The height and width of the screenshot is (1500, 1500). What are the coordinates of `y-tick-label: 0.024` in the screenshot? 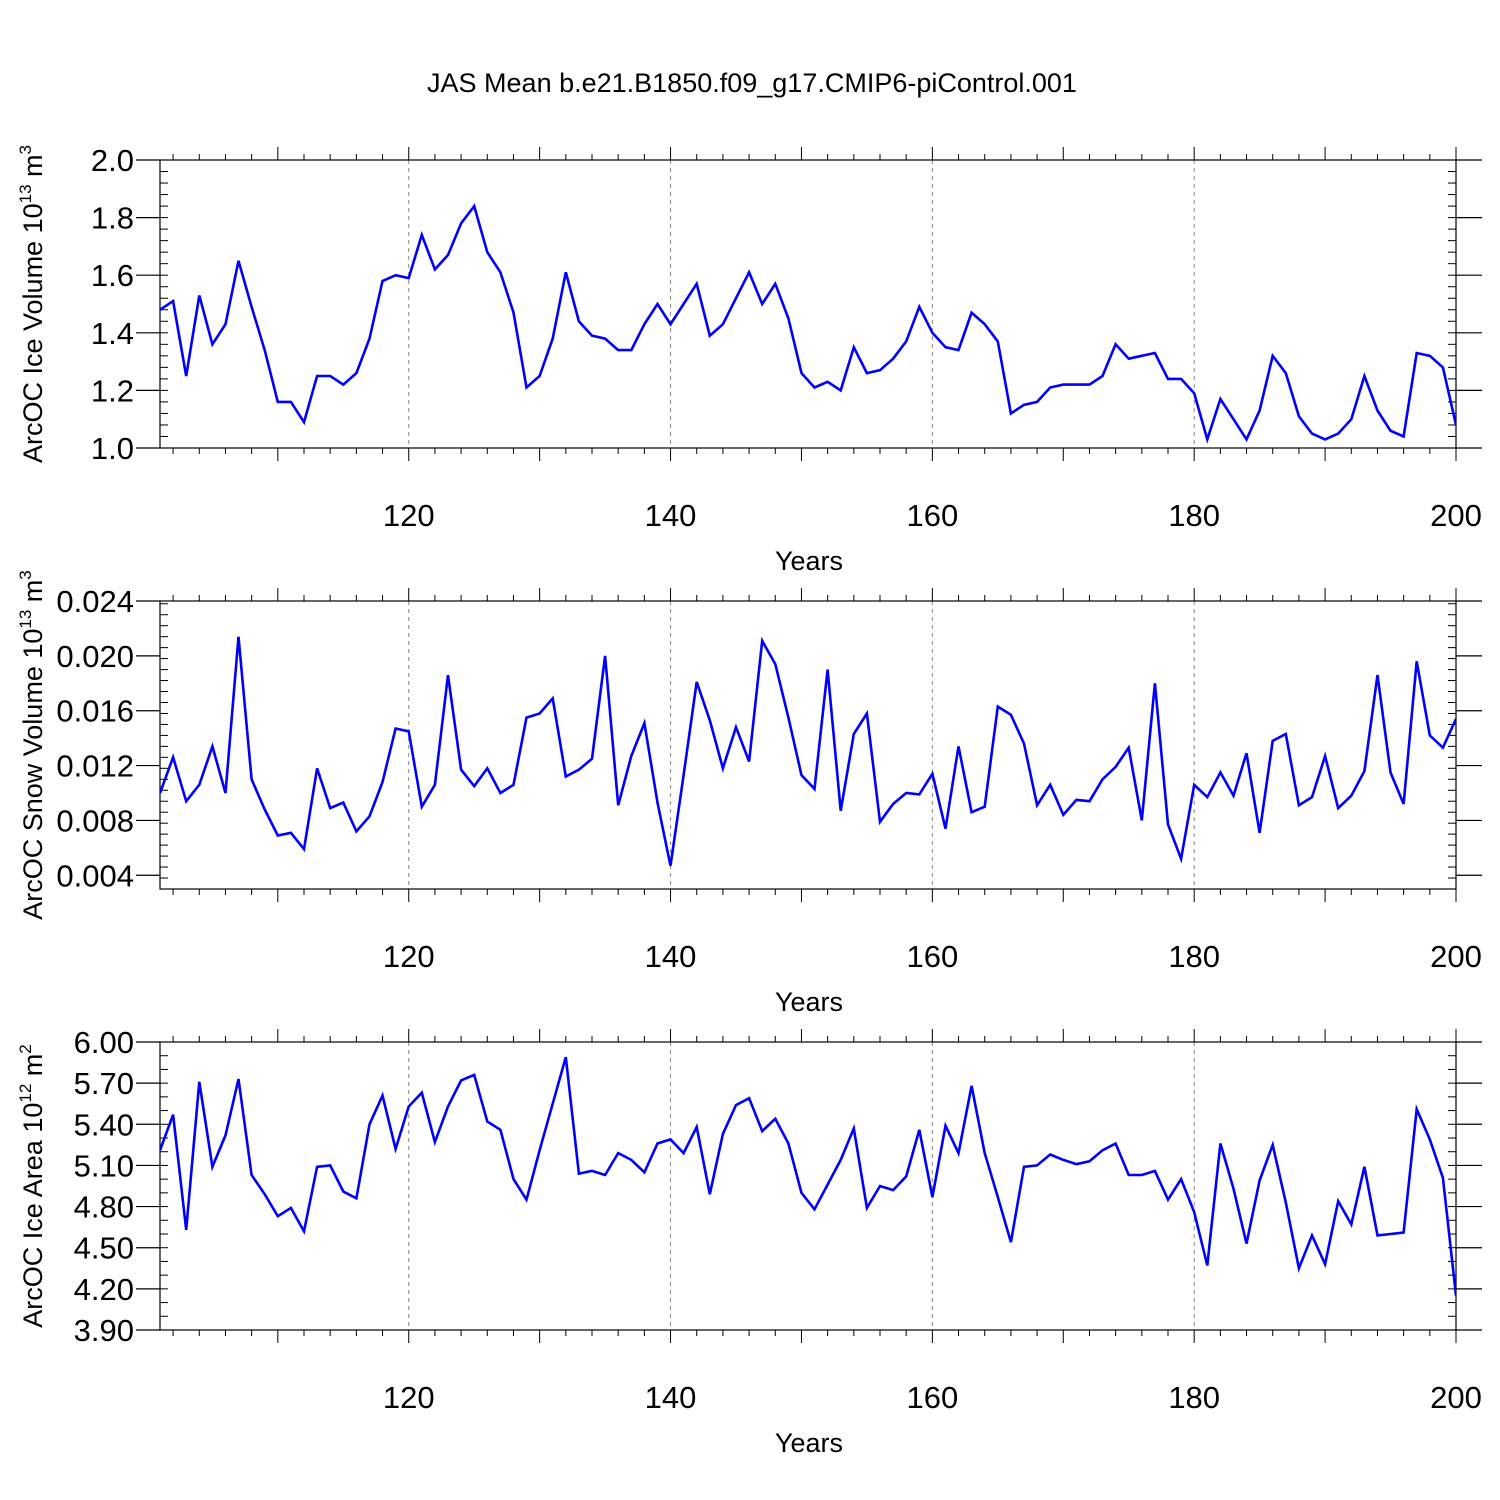 It's located at (95, 601).